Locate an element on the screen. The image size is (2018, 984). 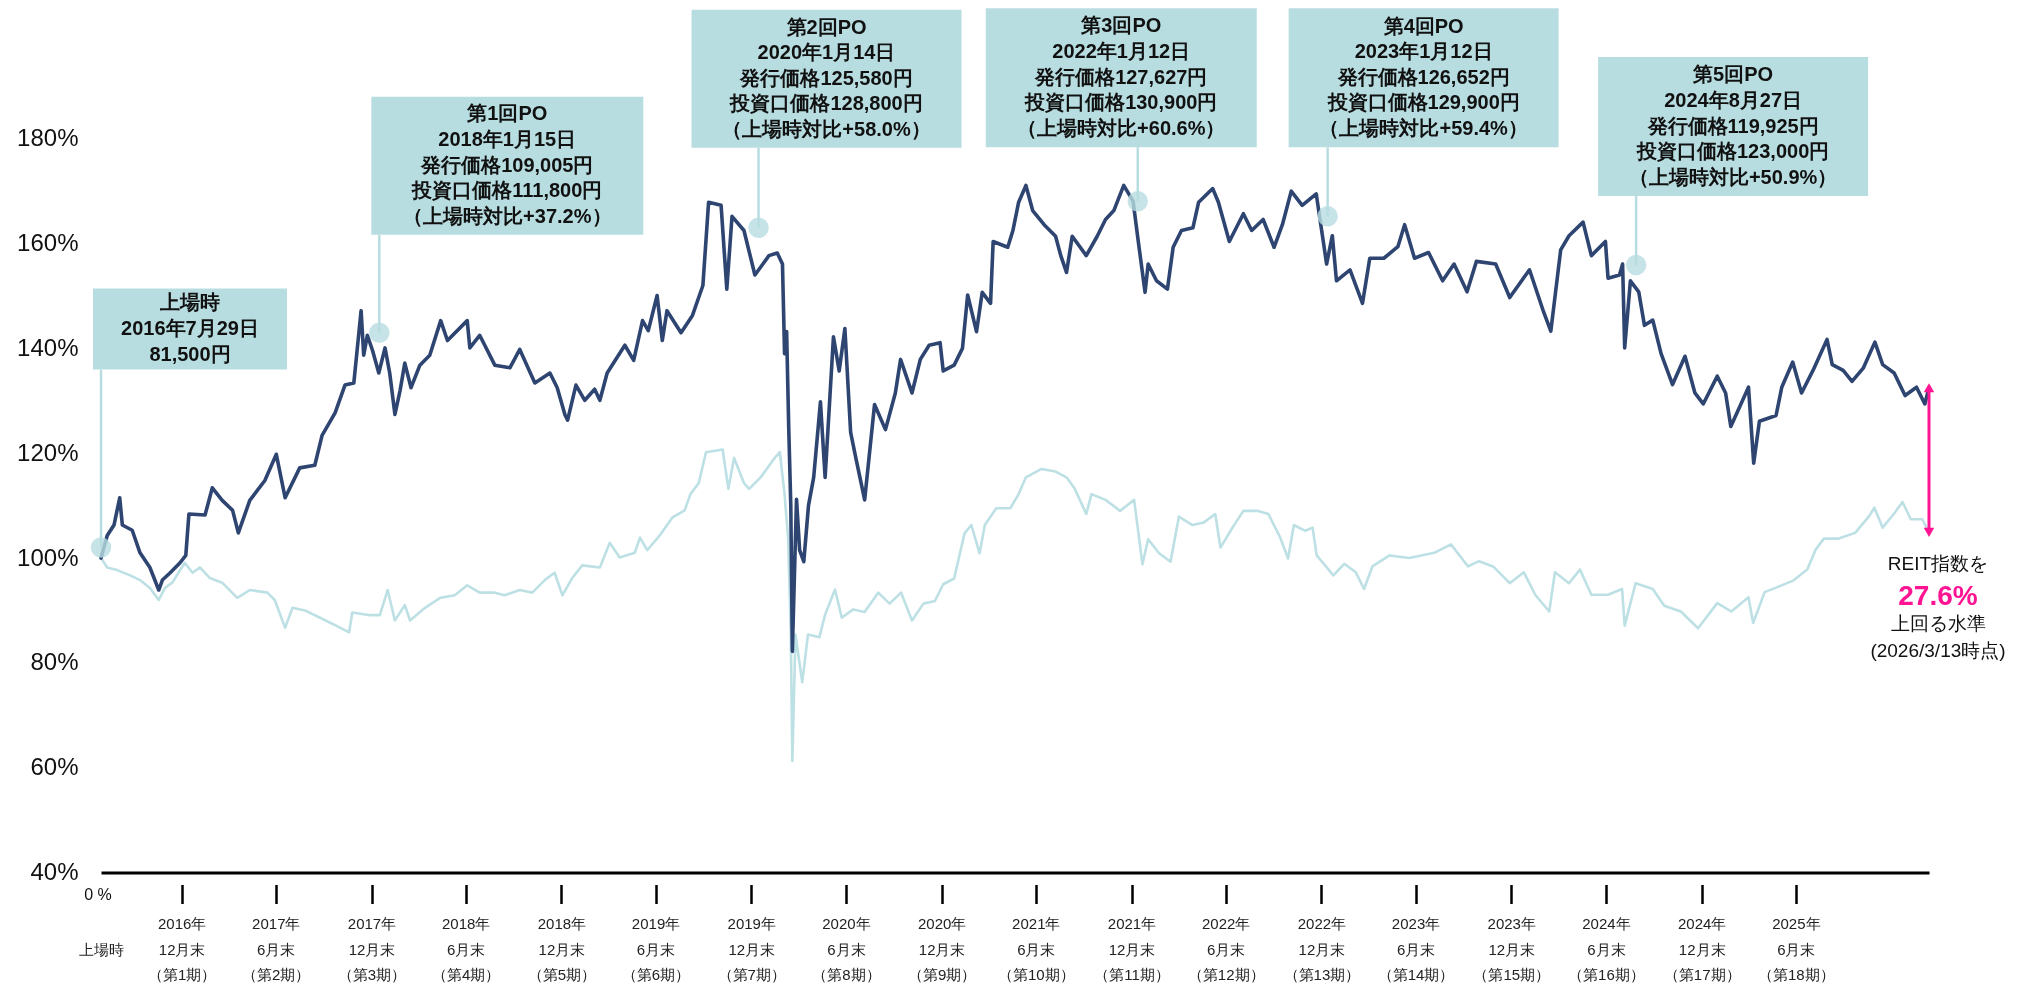
x-tick-label: 2023年6月末（第14期） is located at coordinates (1416, 949).